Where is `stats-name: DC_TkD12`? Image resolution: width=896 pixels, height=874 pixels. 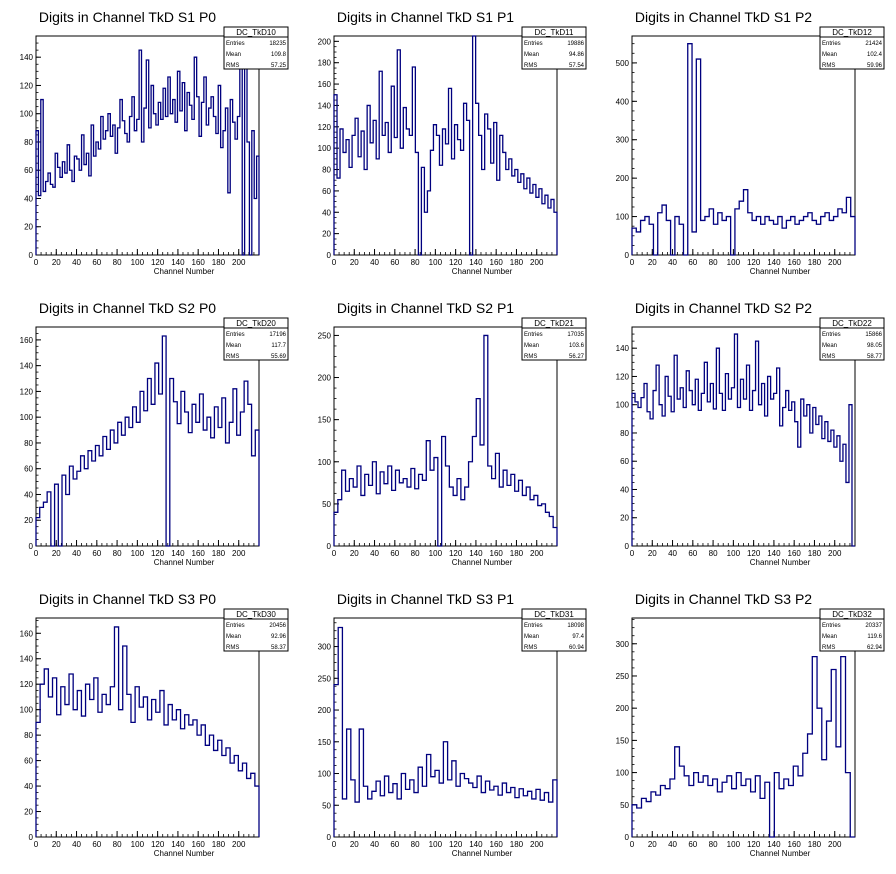 stats-name: DC_TkD12 is located at coordinates (852, 32).